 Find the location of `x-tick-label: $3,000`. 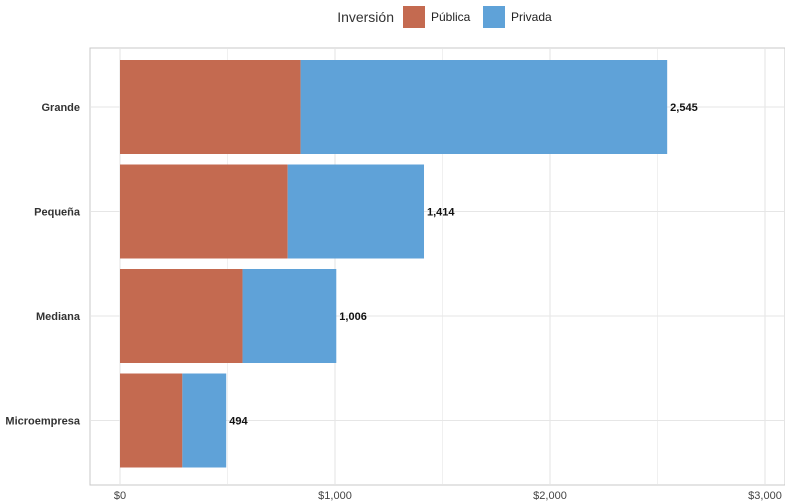

x-tick-label: $3,000 is located at coordinates (765, 496).